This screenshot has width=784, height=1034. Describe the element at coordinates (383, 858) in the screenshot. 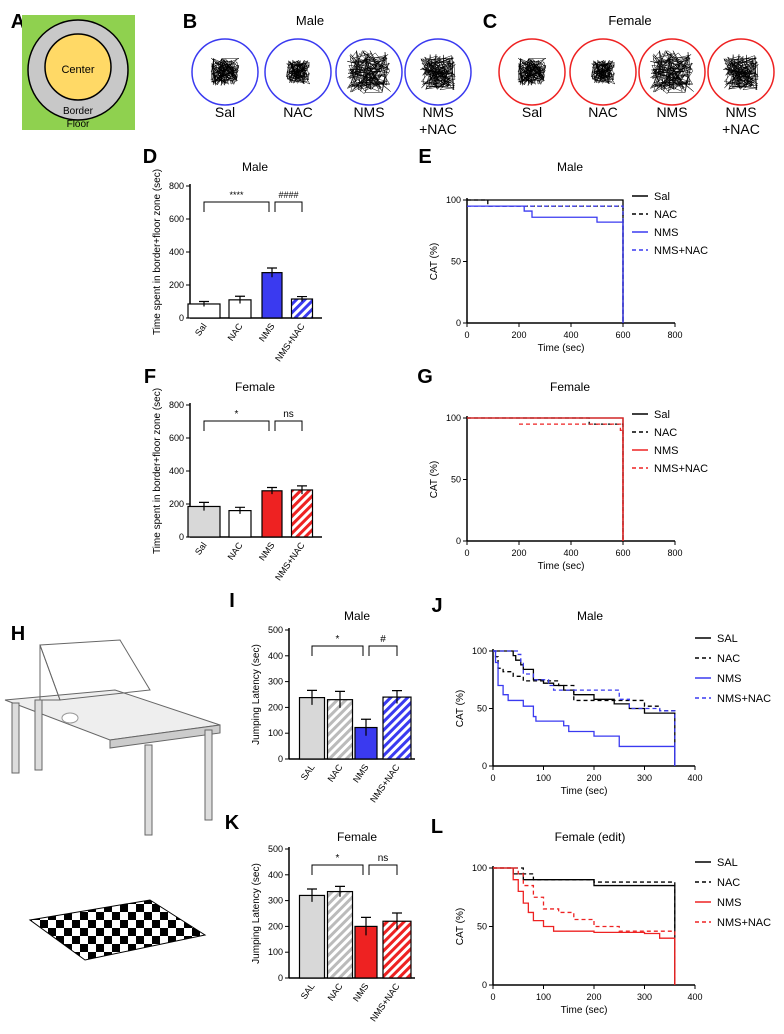

I see `significance-label: ns` at that location.